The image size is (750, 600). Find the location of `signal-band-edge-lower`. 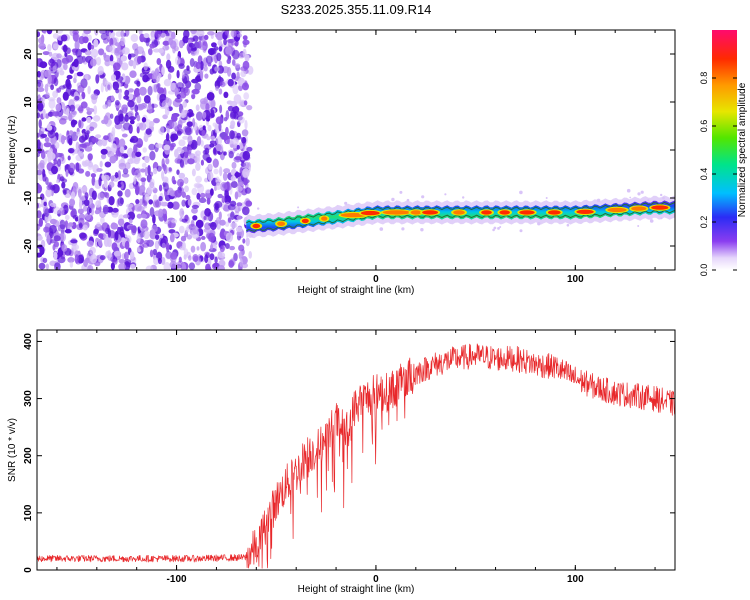

signal-band-edge-lower is located at coordinates (460, 220).